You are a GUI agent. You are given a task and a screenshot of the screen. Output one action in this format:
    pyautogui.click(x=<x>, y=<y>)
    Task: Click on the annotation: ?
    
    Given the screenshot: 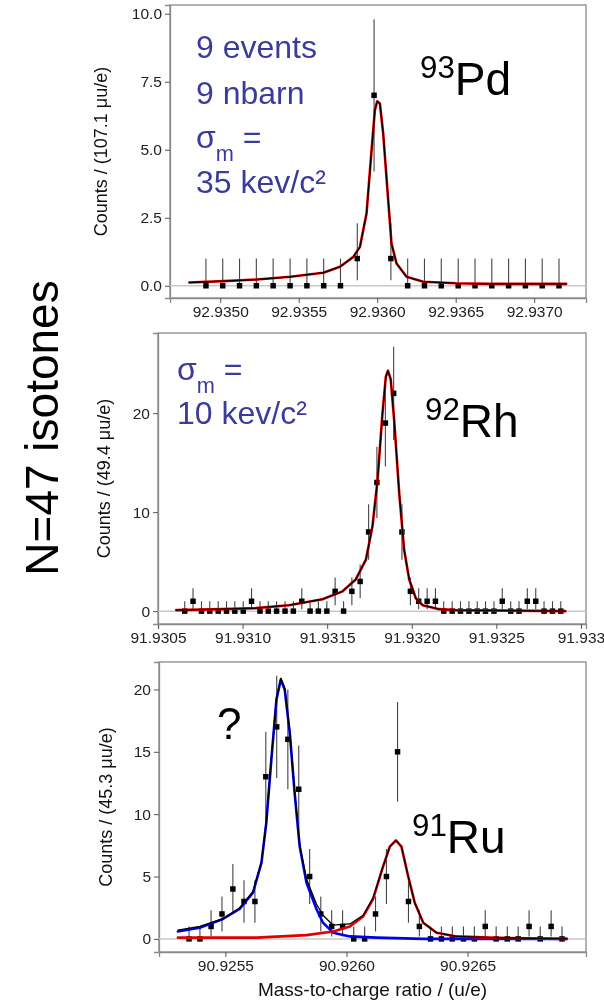 What is the action you would take?
    pyautogui.click(x=229, y=723)
    